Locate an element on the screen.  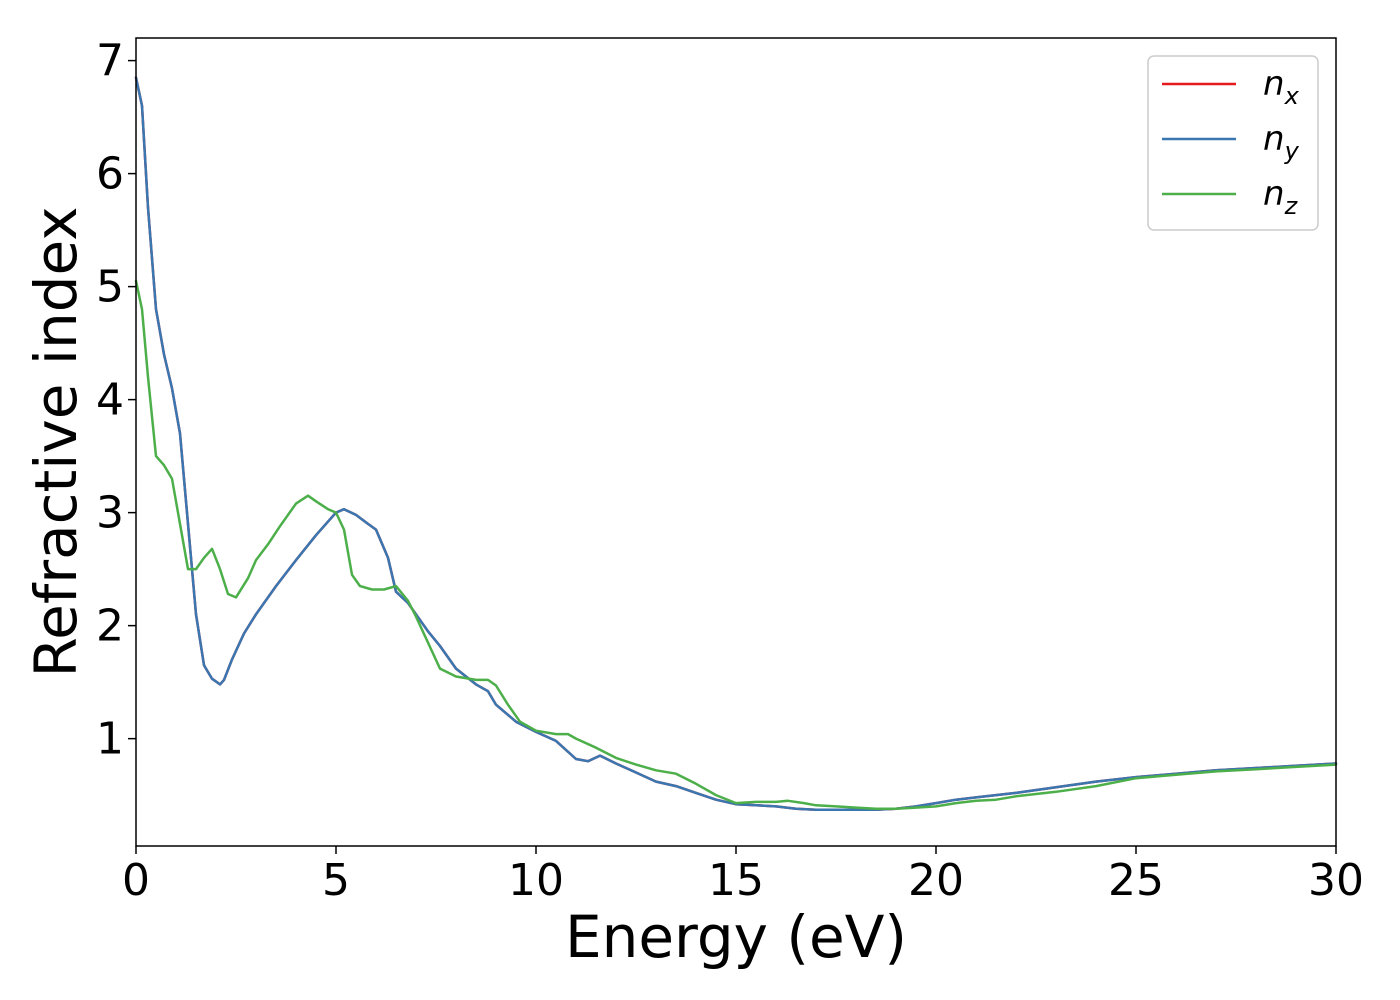
x-axis-ticks: 0 5 10 15 20 25 30 is located at coordinates (743, 876).